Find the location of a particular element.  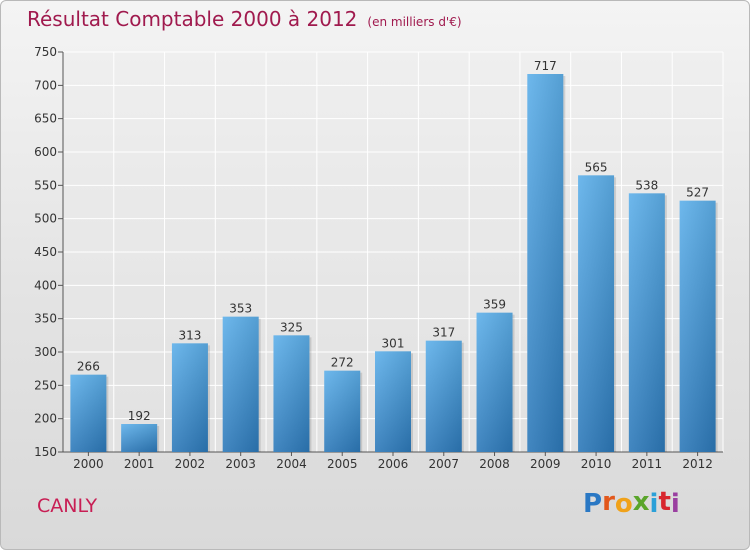

y-tick-label: 750 is located at coordinates (45, 52).